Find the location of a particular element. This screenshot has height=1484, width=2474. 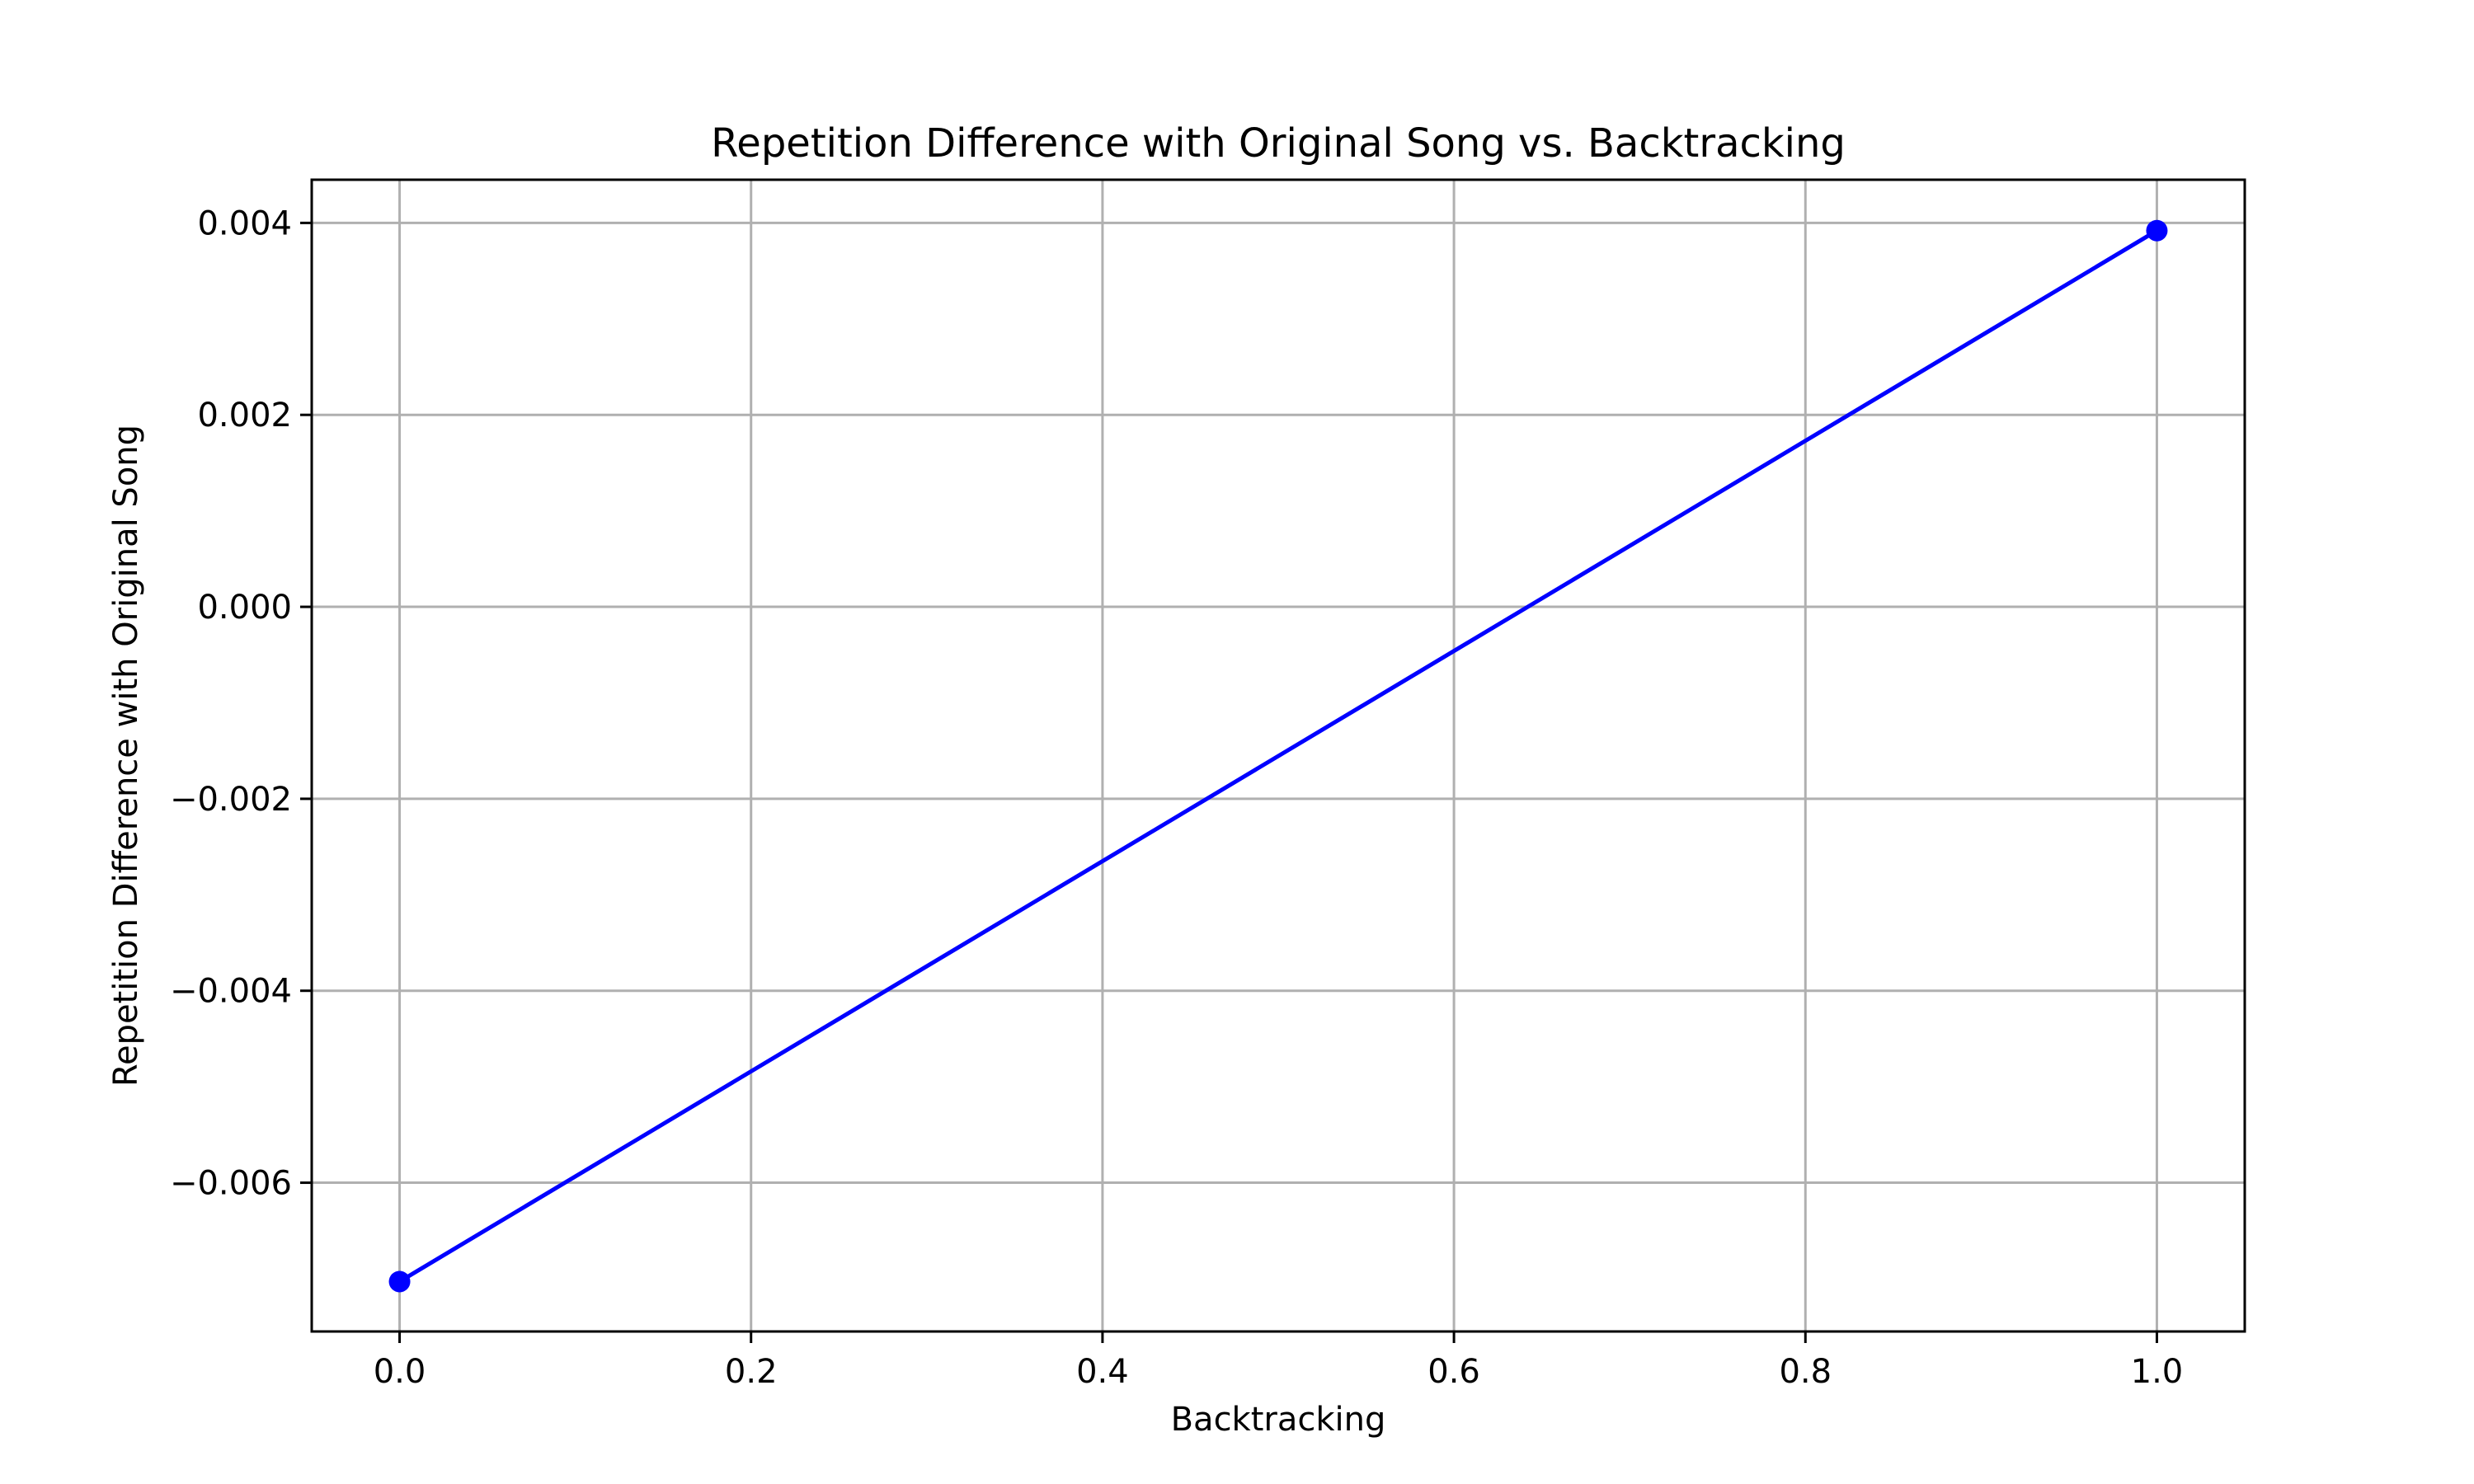

y-tick-label: −0.006 is located at coordinates (231, 1184).